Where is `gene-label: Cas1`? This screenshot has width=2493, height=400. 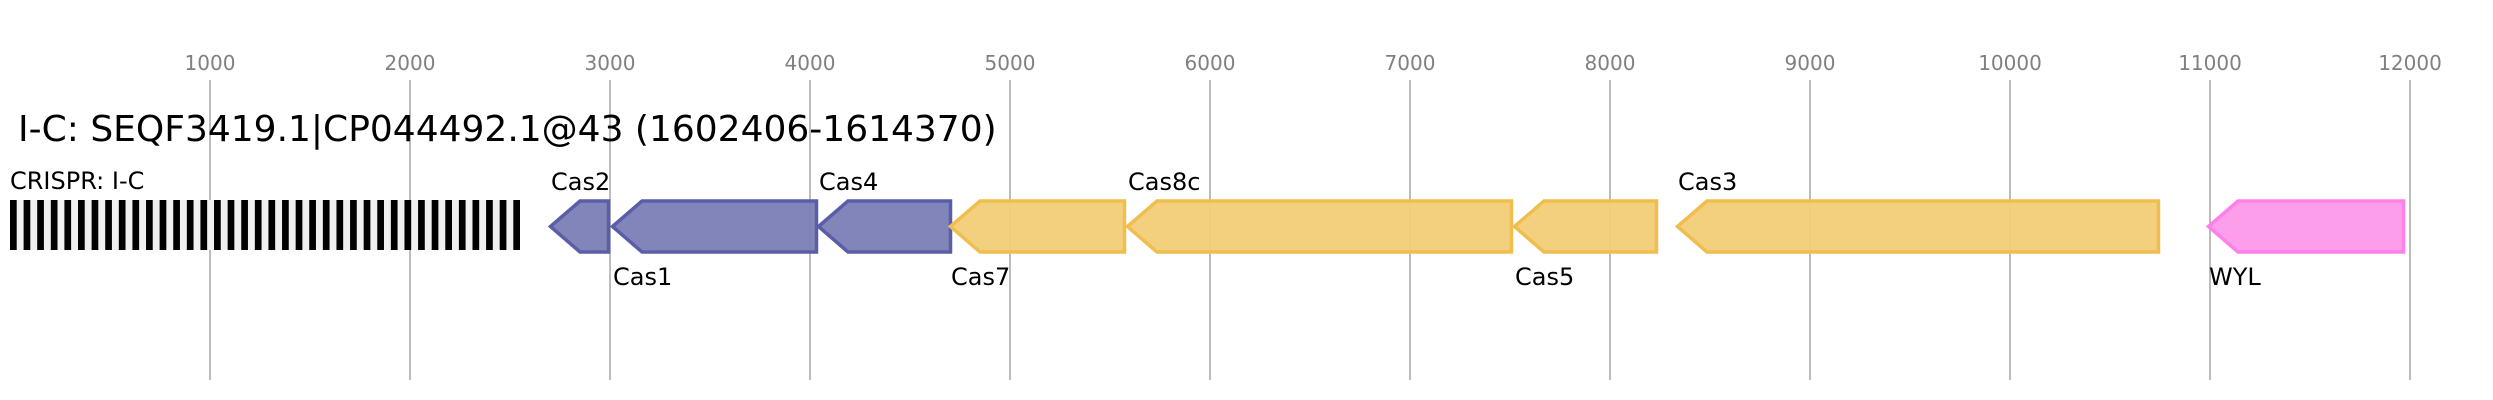
gene-label: Cas1 is located at coordinates (642, 277).